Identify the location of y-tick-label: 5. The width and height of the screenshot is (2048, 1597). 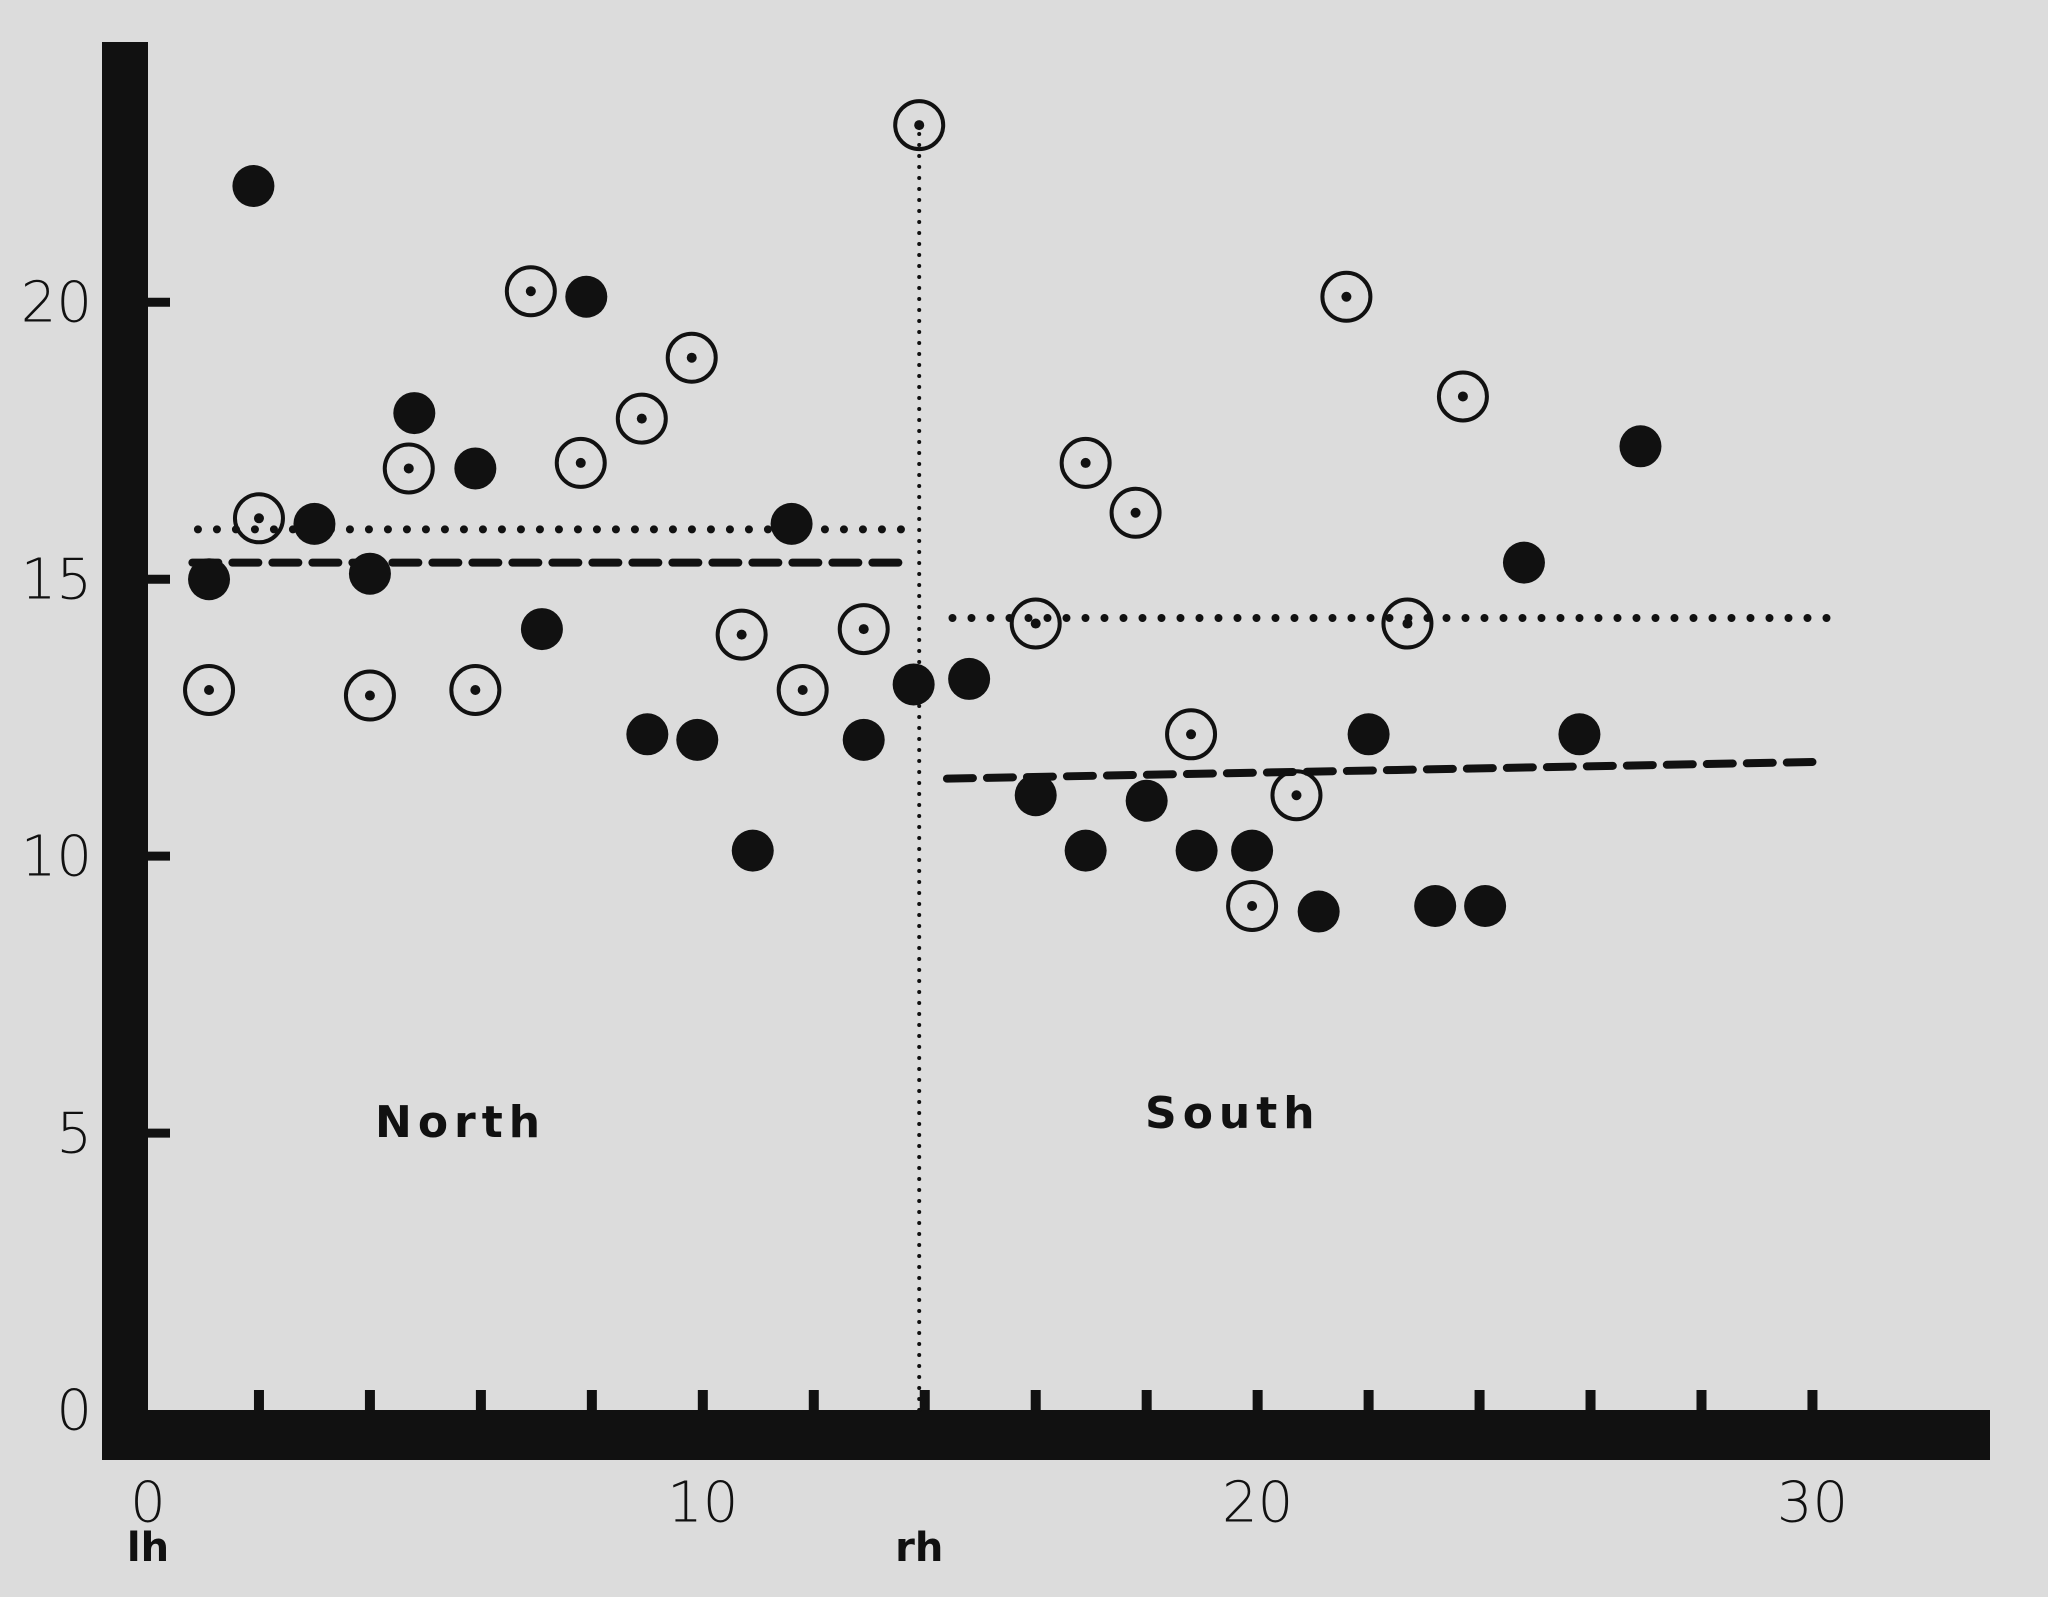
(74, 1133).